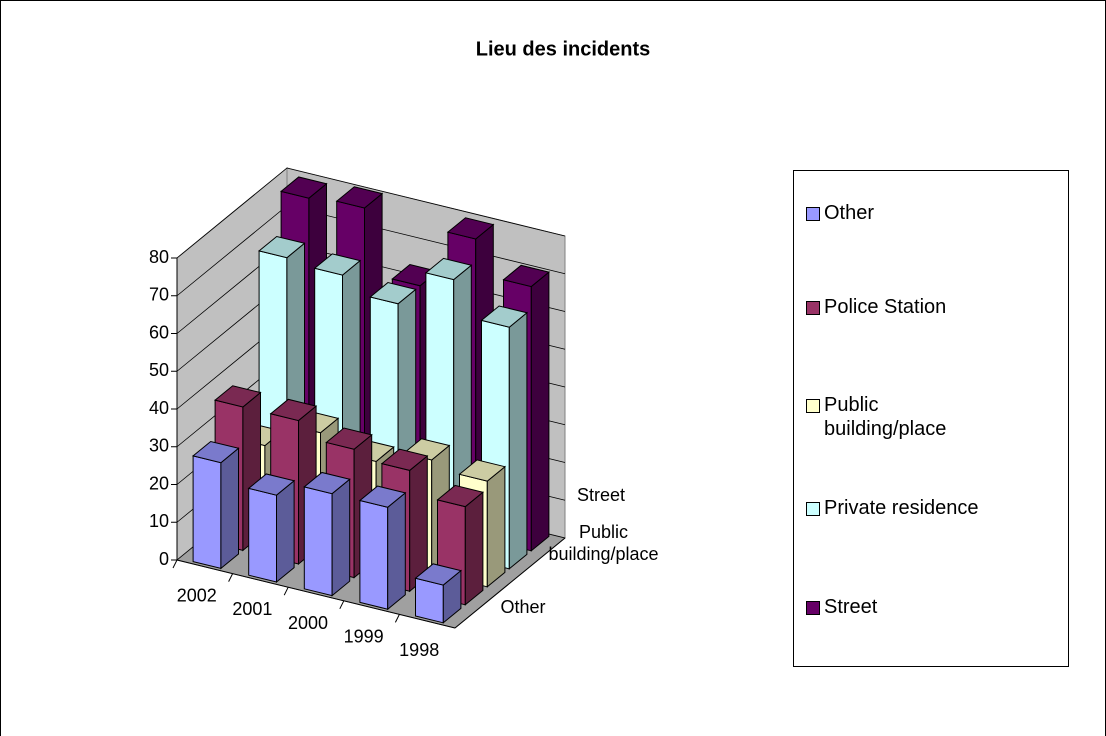  I want to click on depth-label: Other, so click(523, 607).